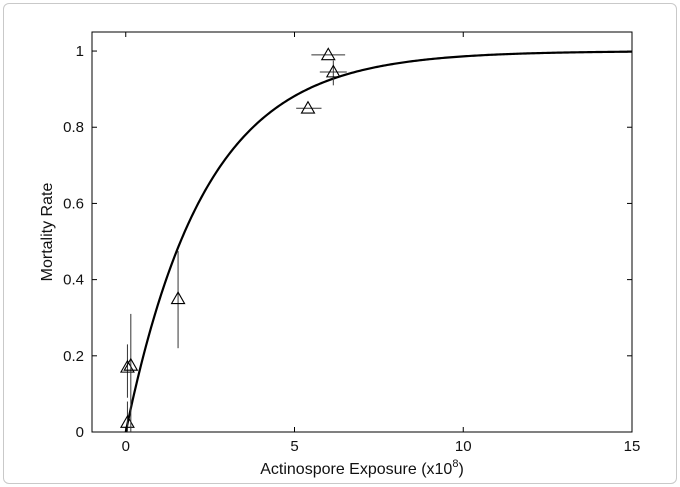 This screenshot has width=680, height=487. Describe the element at coordinates (126, 446) in the screenshot. I see `x-tick-label: 0` at that location.